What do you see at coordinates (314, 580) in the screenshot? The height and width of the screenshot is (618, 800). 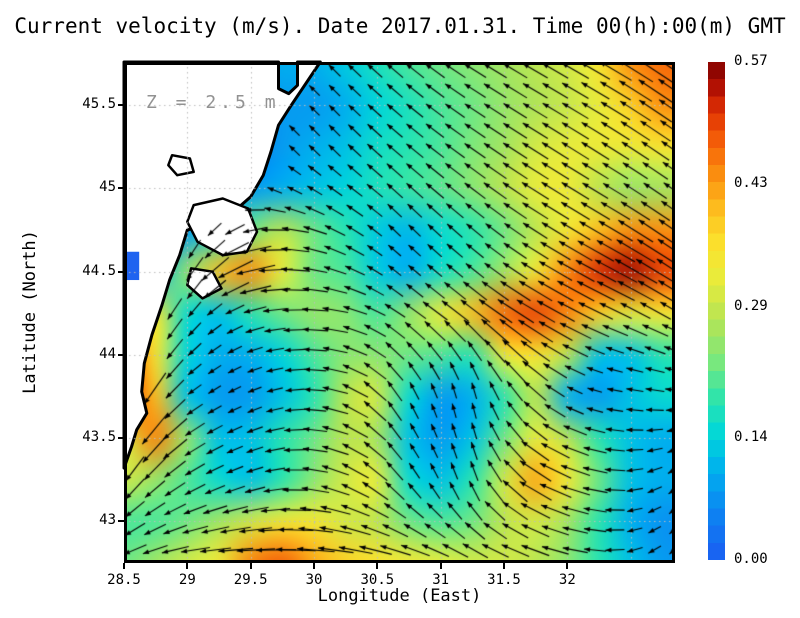 I see `x-tick-label: 30` at bounding box center [314, 580].